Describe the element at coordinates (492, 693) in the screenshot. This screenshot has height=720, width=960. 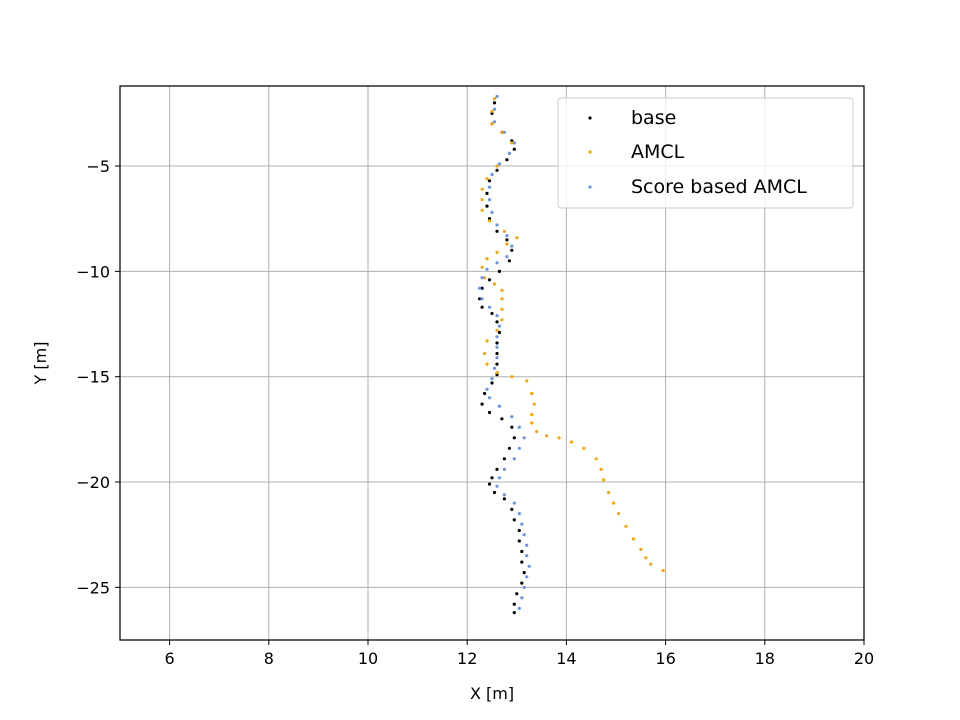
I see `x-axis-label: X [m]` at that location.